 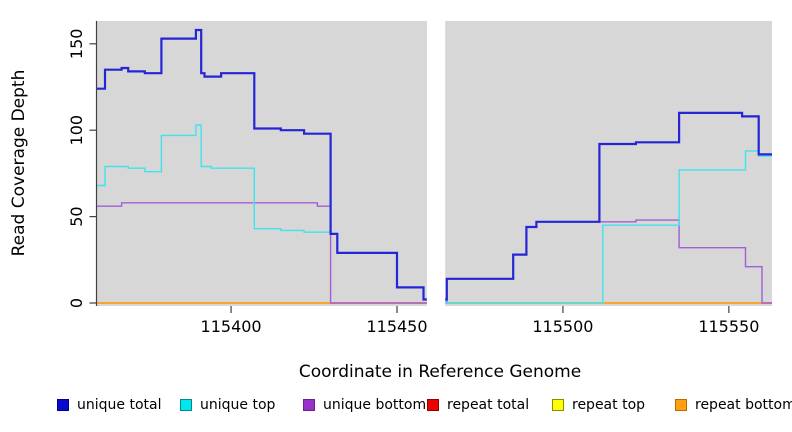 What do you see at coordinates (375, 405) in the screenshot?
I see `legend-label: unique bottom` at bounding box center [375, 405].